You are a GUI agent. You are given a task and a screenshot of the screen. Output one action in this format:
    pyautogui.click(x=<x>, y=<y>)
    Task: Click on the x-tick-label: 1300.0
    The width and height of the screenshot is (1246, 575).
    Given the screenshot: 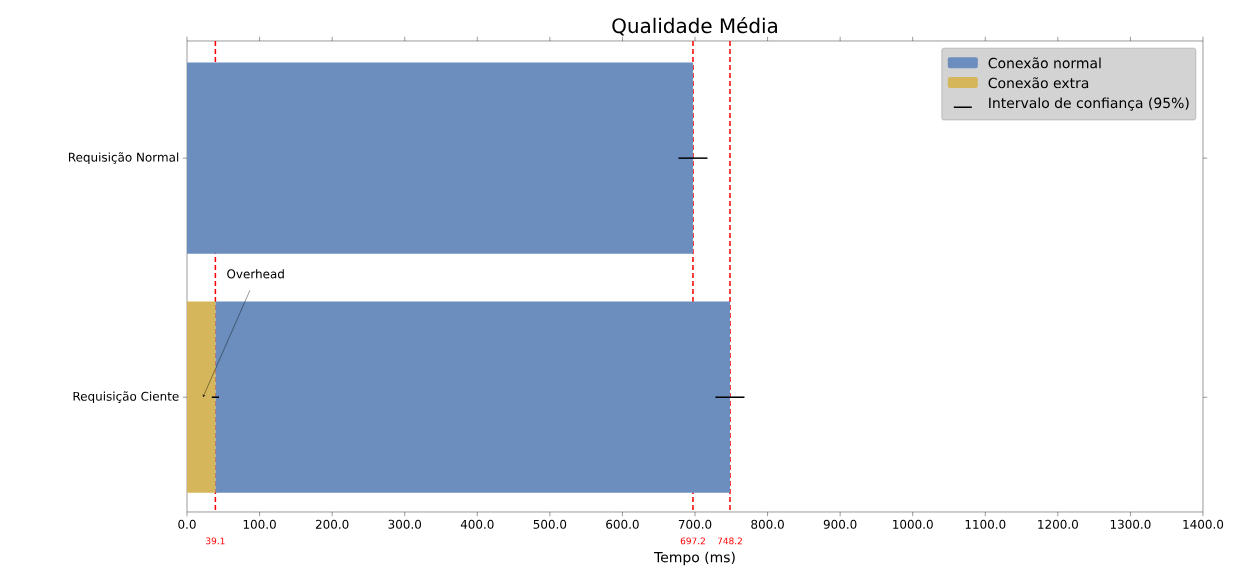 What is the action you would take?
    pyautogui.click(x=1130, y=524)
    